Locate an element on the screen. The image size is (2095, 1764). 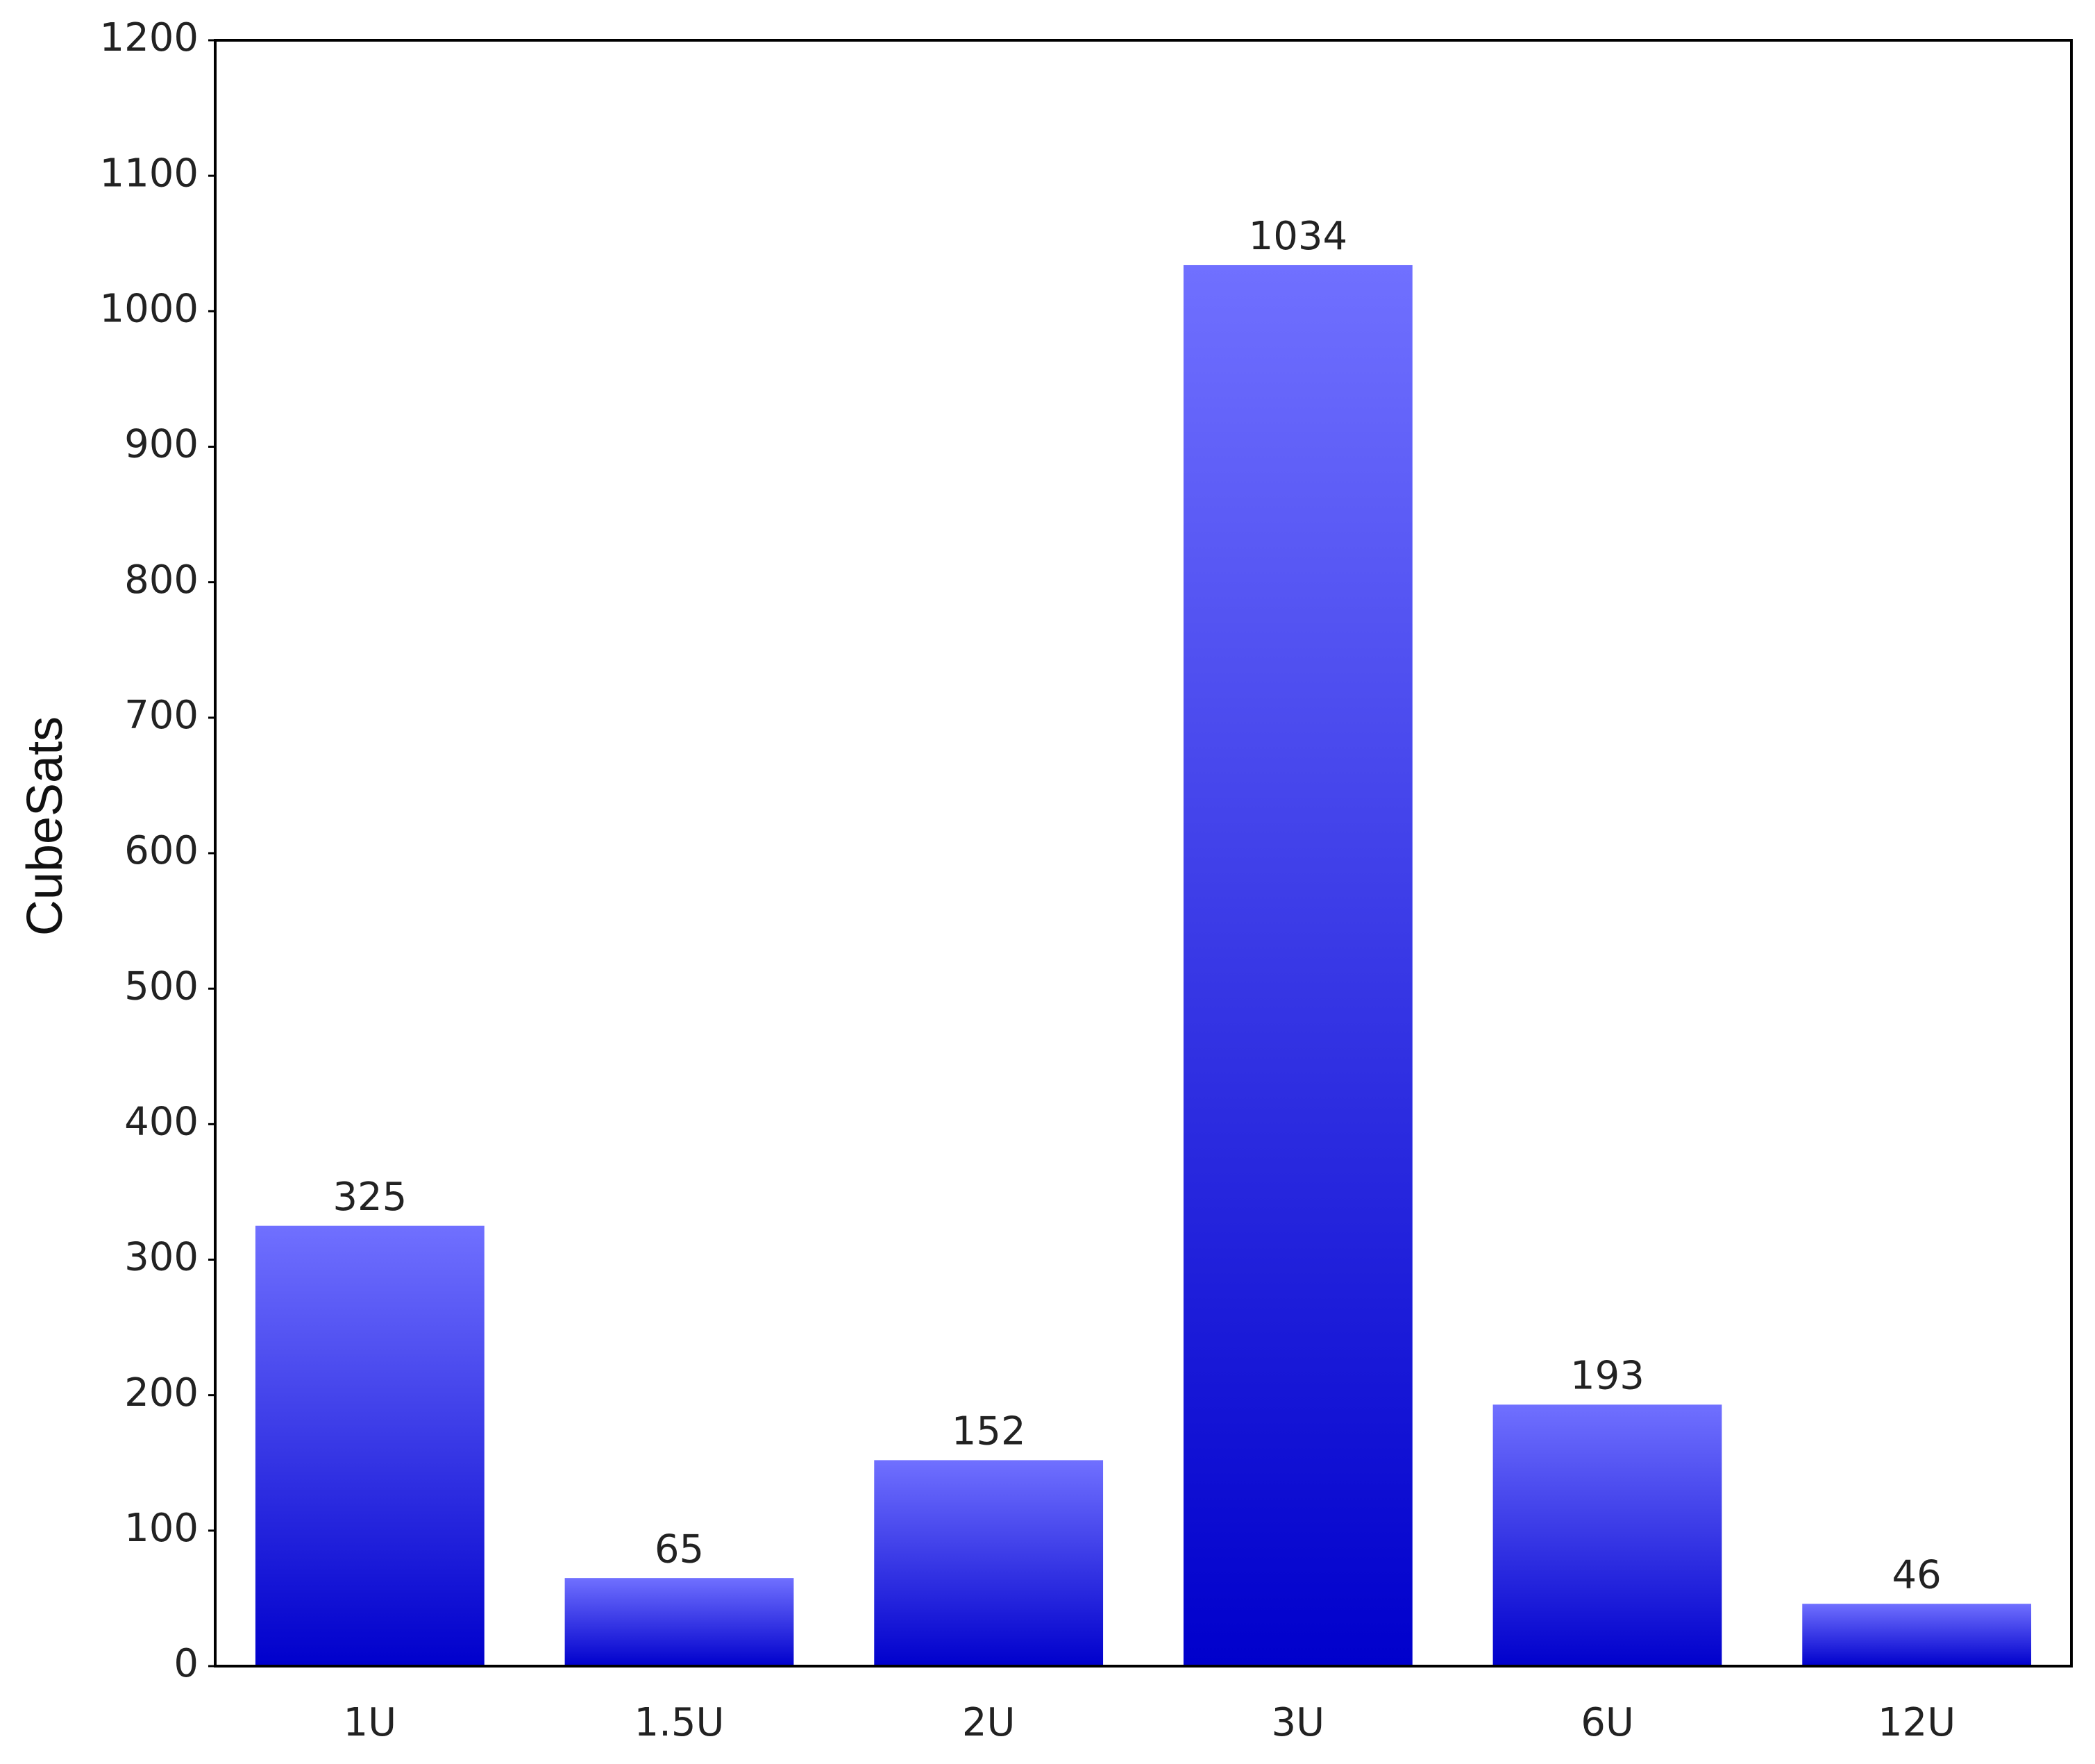
value-label: 325 is located at coordinates (370, 1197).